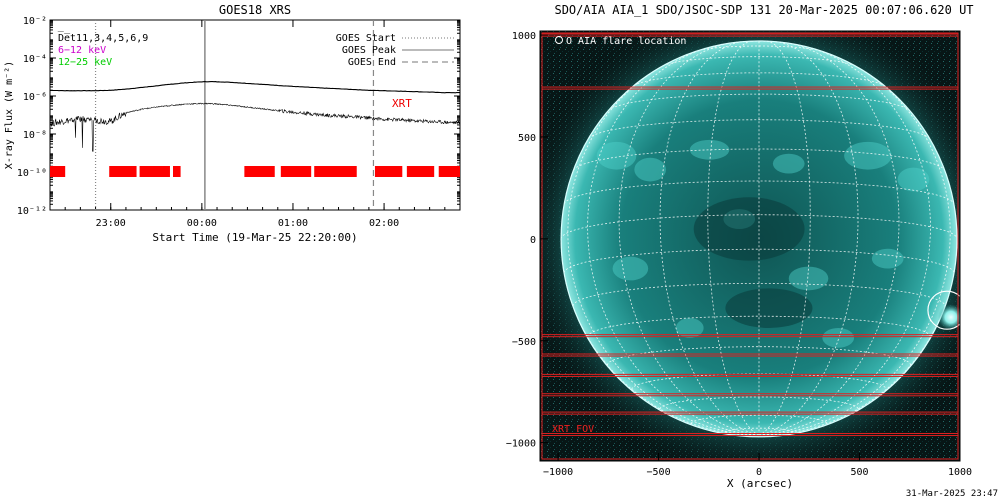 Image resolution: width=1000 pixels, height=500 pixels. What do you see at coordinates (626, 41) in the screenshot?
I see `aia-legend-text: O AIA flare location` at bounding box center [626, 41].